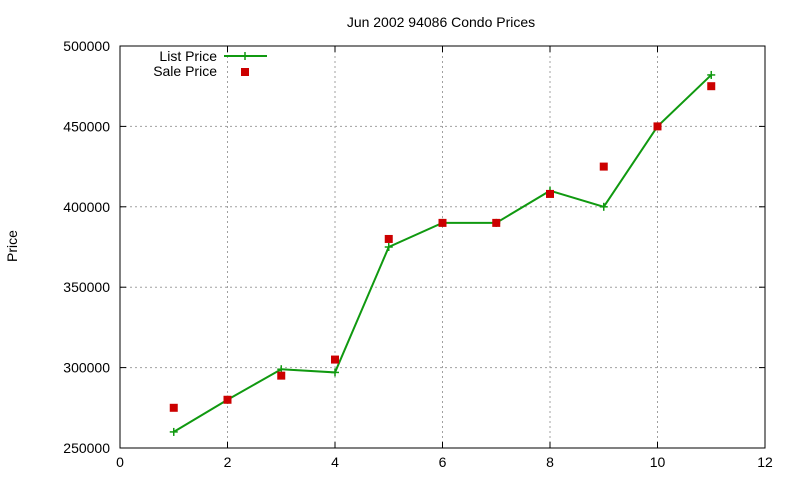 The image size is (800, 480). Describe the element at coordinates (441, 22) in the screenshot. I see `chart-title: Jun 2002 94086 Condo Prices` at that location.